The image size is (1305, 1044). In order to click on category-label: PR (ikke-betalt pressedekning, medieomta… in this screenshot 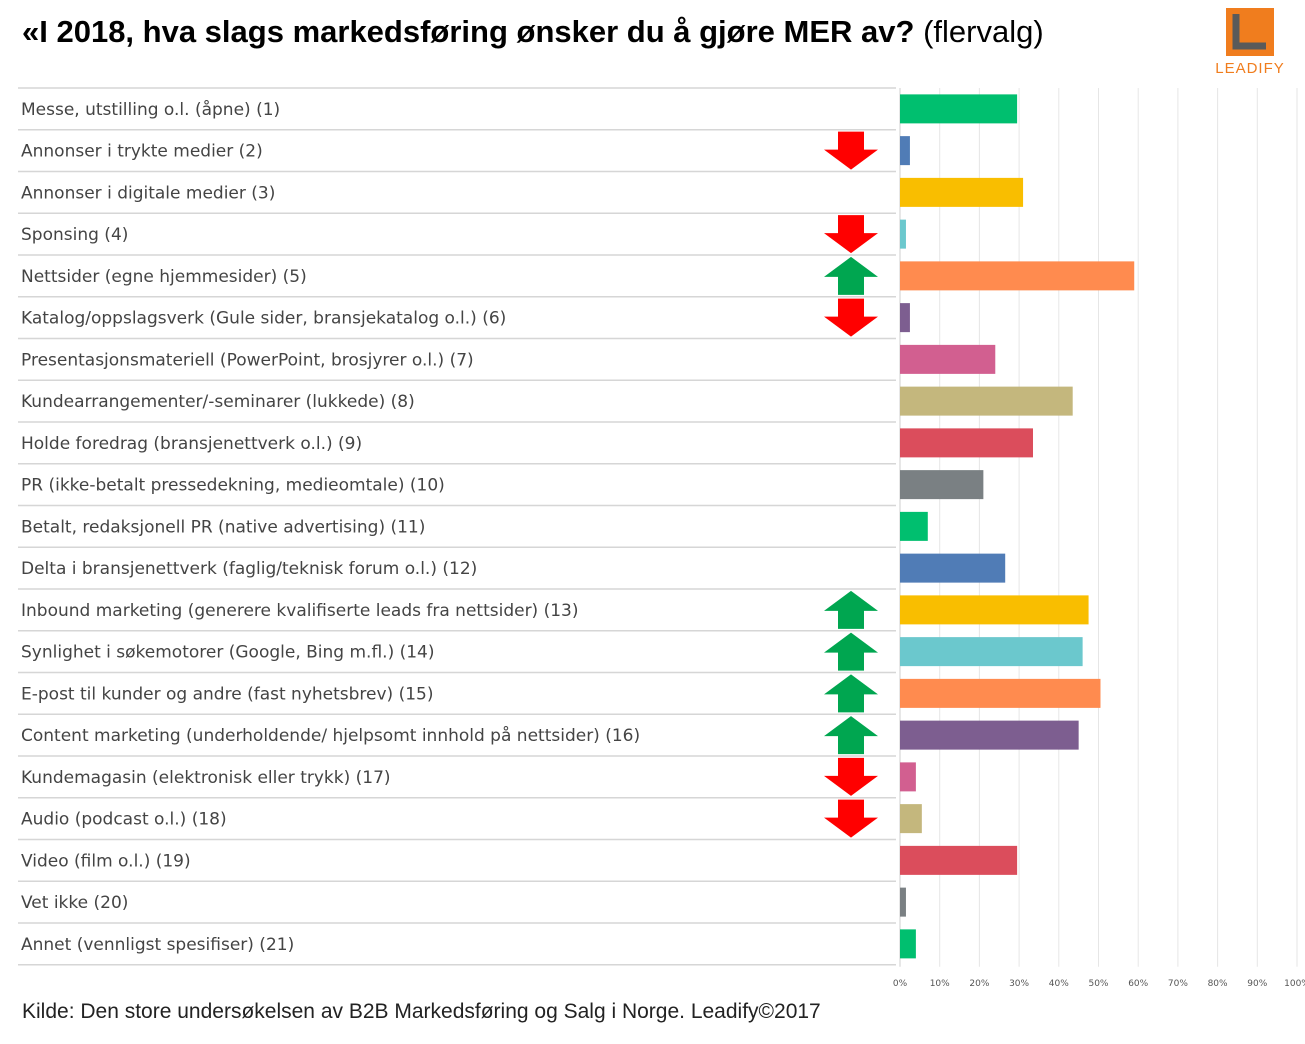, I will do `click(233, 486)`.